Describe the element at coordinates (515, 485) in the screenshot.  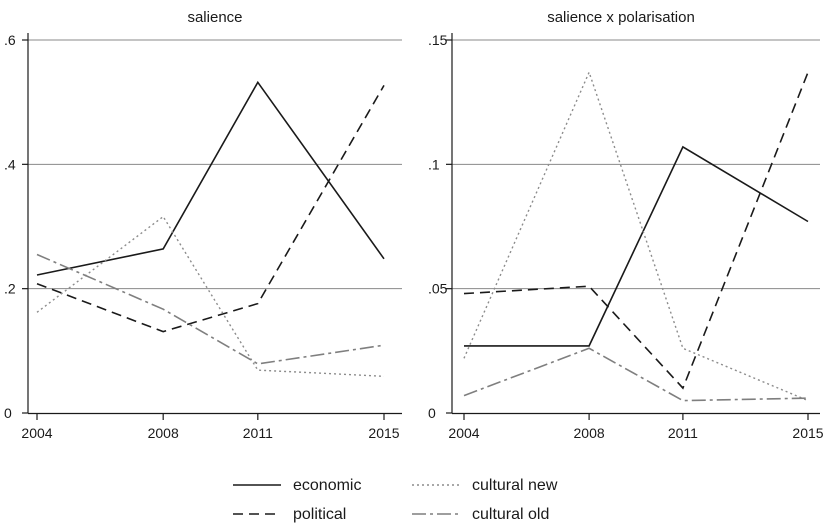
I see `legend-label: cultural new` at that location.